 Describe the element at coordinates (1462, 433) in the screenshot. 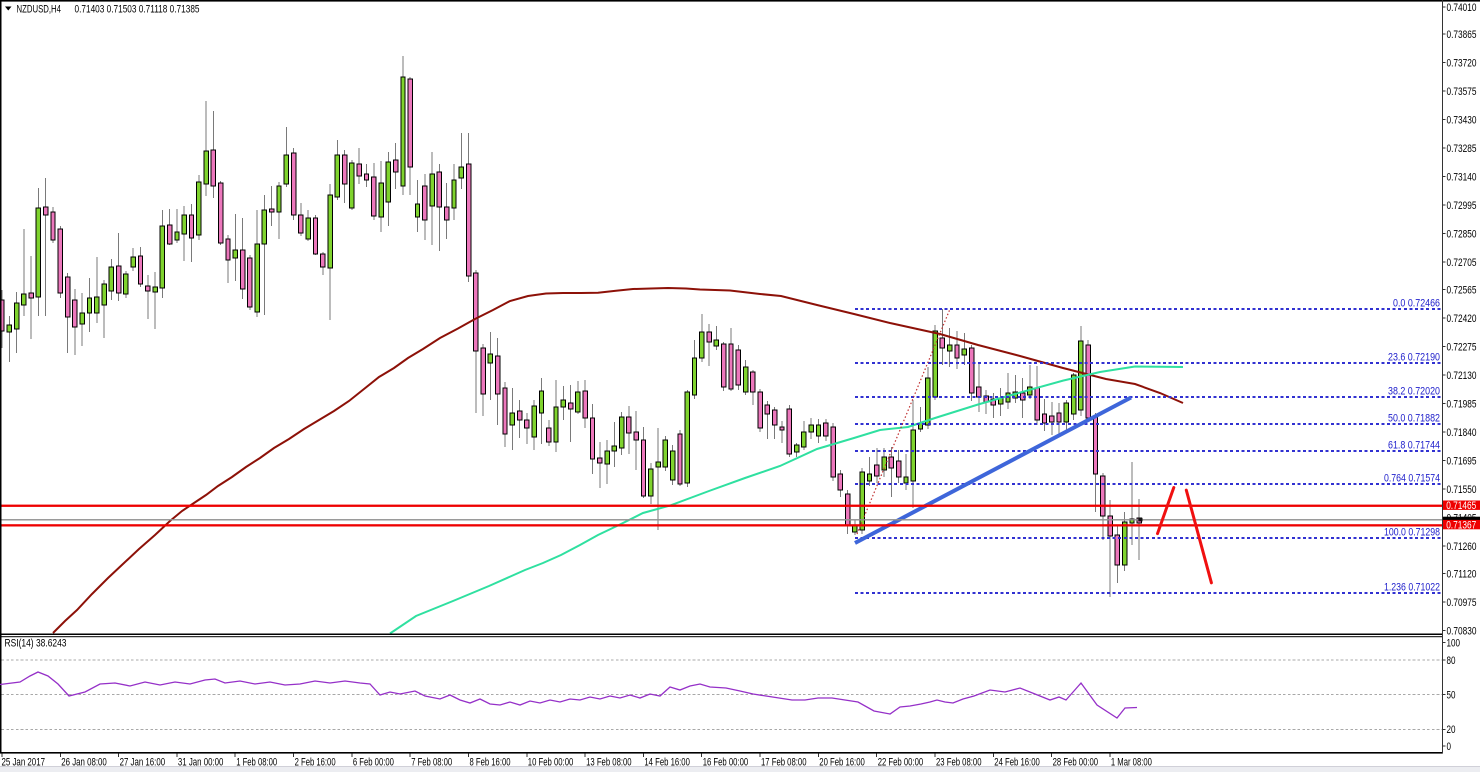

I see `svg-text: 0.71840` at that location.